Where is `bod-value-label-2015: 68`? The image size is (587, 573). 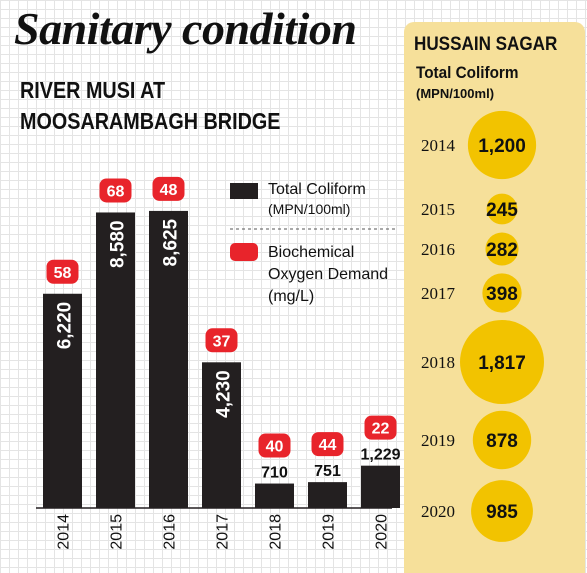 bod-value-label-2015: 68 is located at coordinates (116, 191).